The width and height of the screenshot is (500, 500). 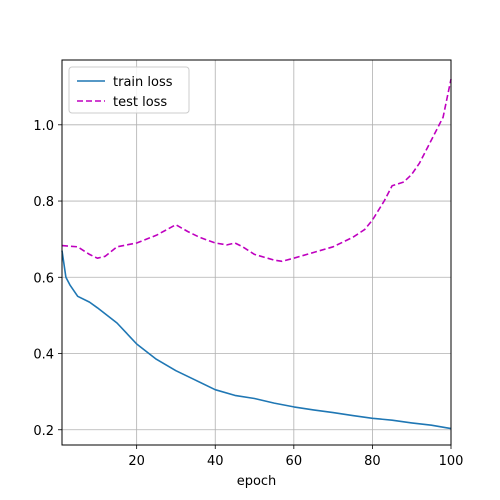 What do you see at coordinates (43, 202) in the screenshot?
I see `y-tick-label: 0.8` at bounding box center [43, 202].